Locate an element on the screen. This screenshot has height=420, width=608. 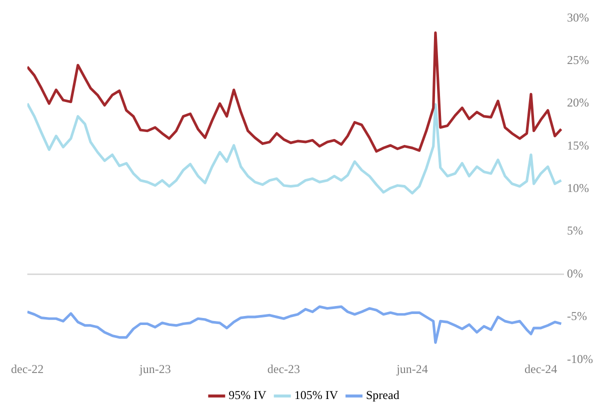
y-tick-label: 30% is located at coordinates (578, 17).